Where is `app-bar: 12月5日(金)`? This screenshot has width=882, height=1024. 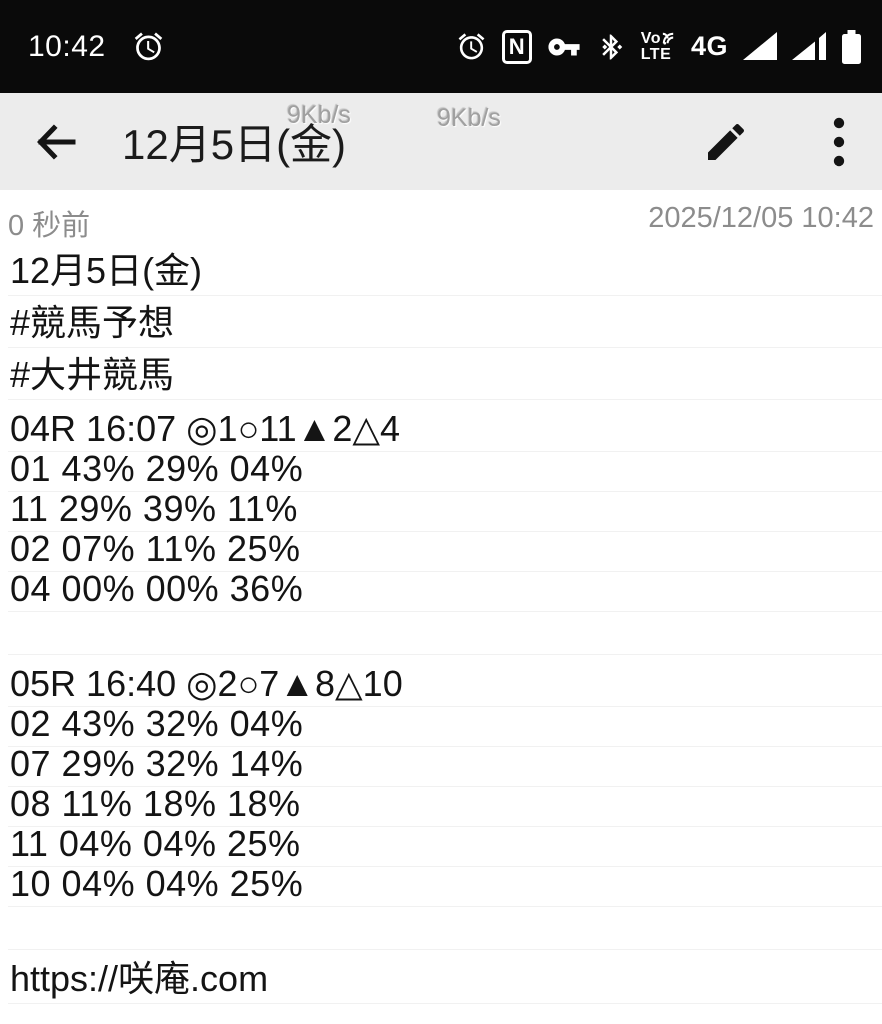 app-bar: 12月5日(金) is located at coordinates (441, 141).